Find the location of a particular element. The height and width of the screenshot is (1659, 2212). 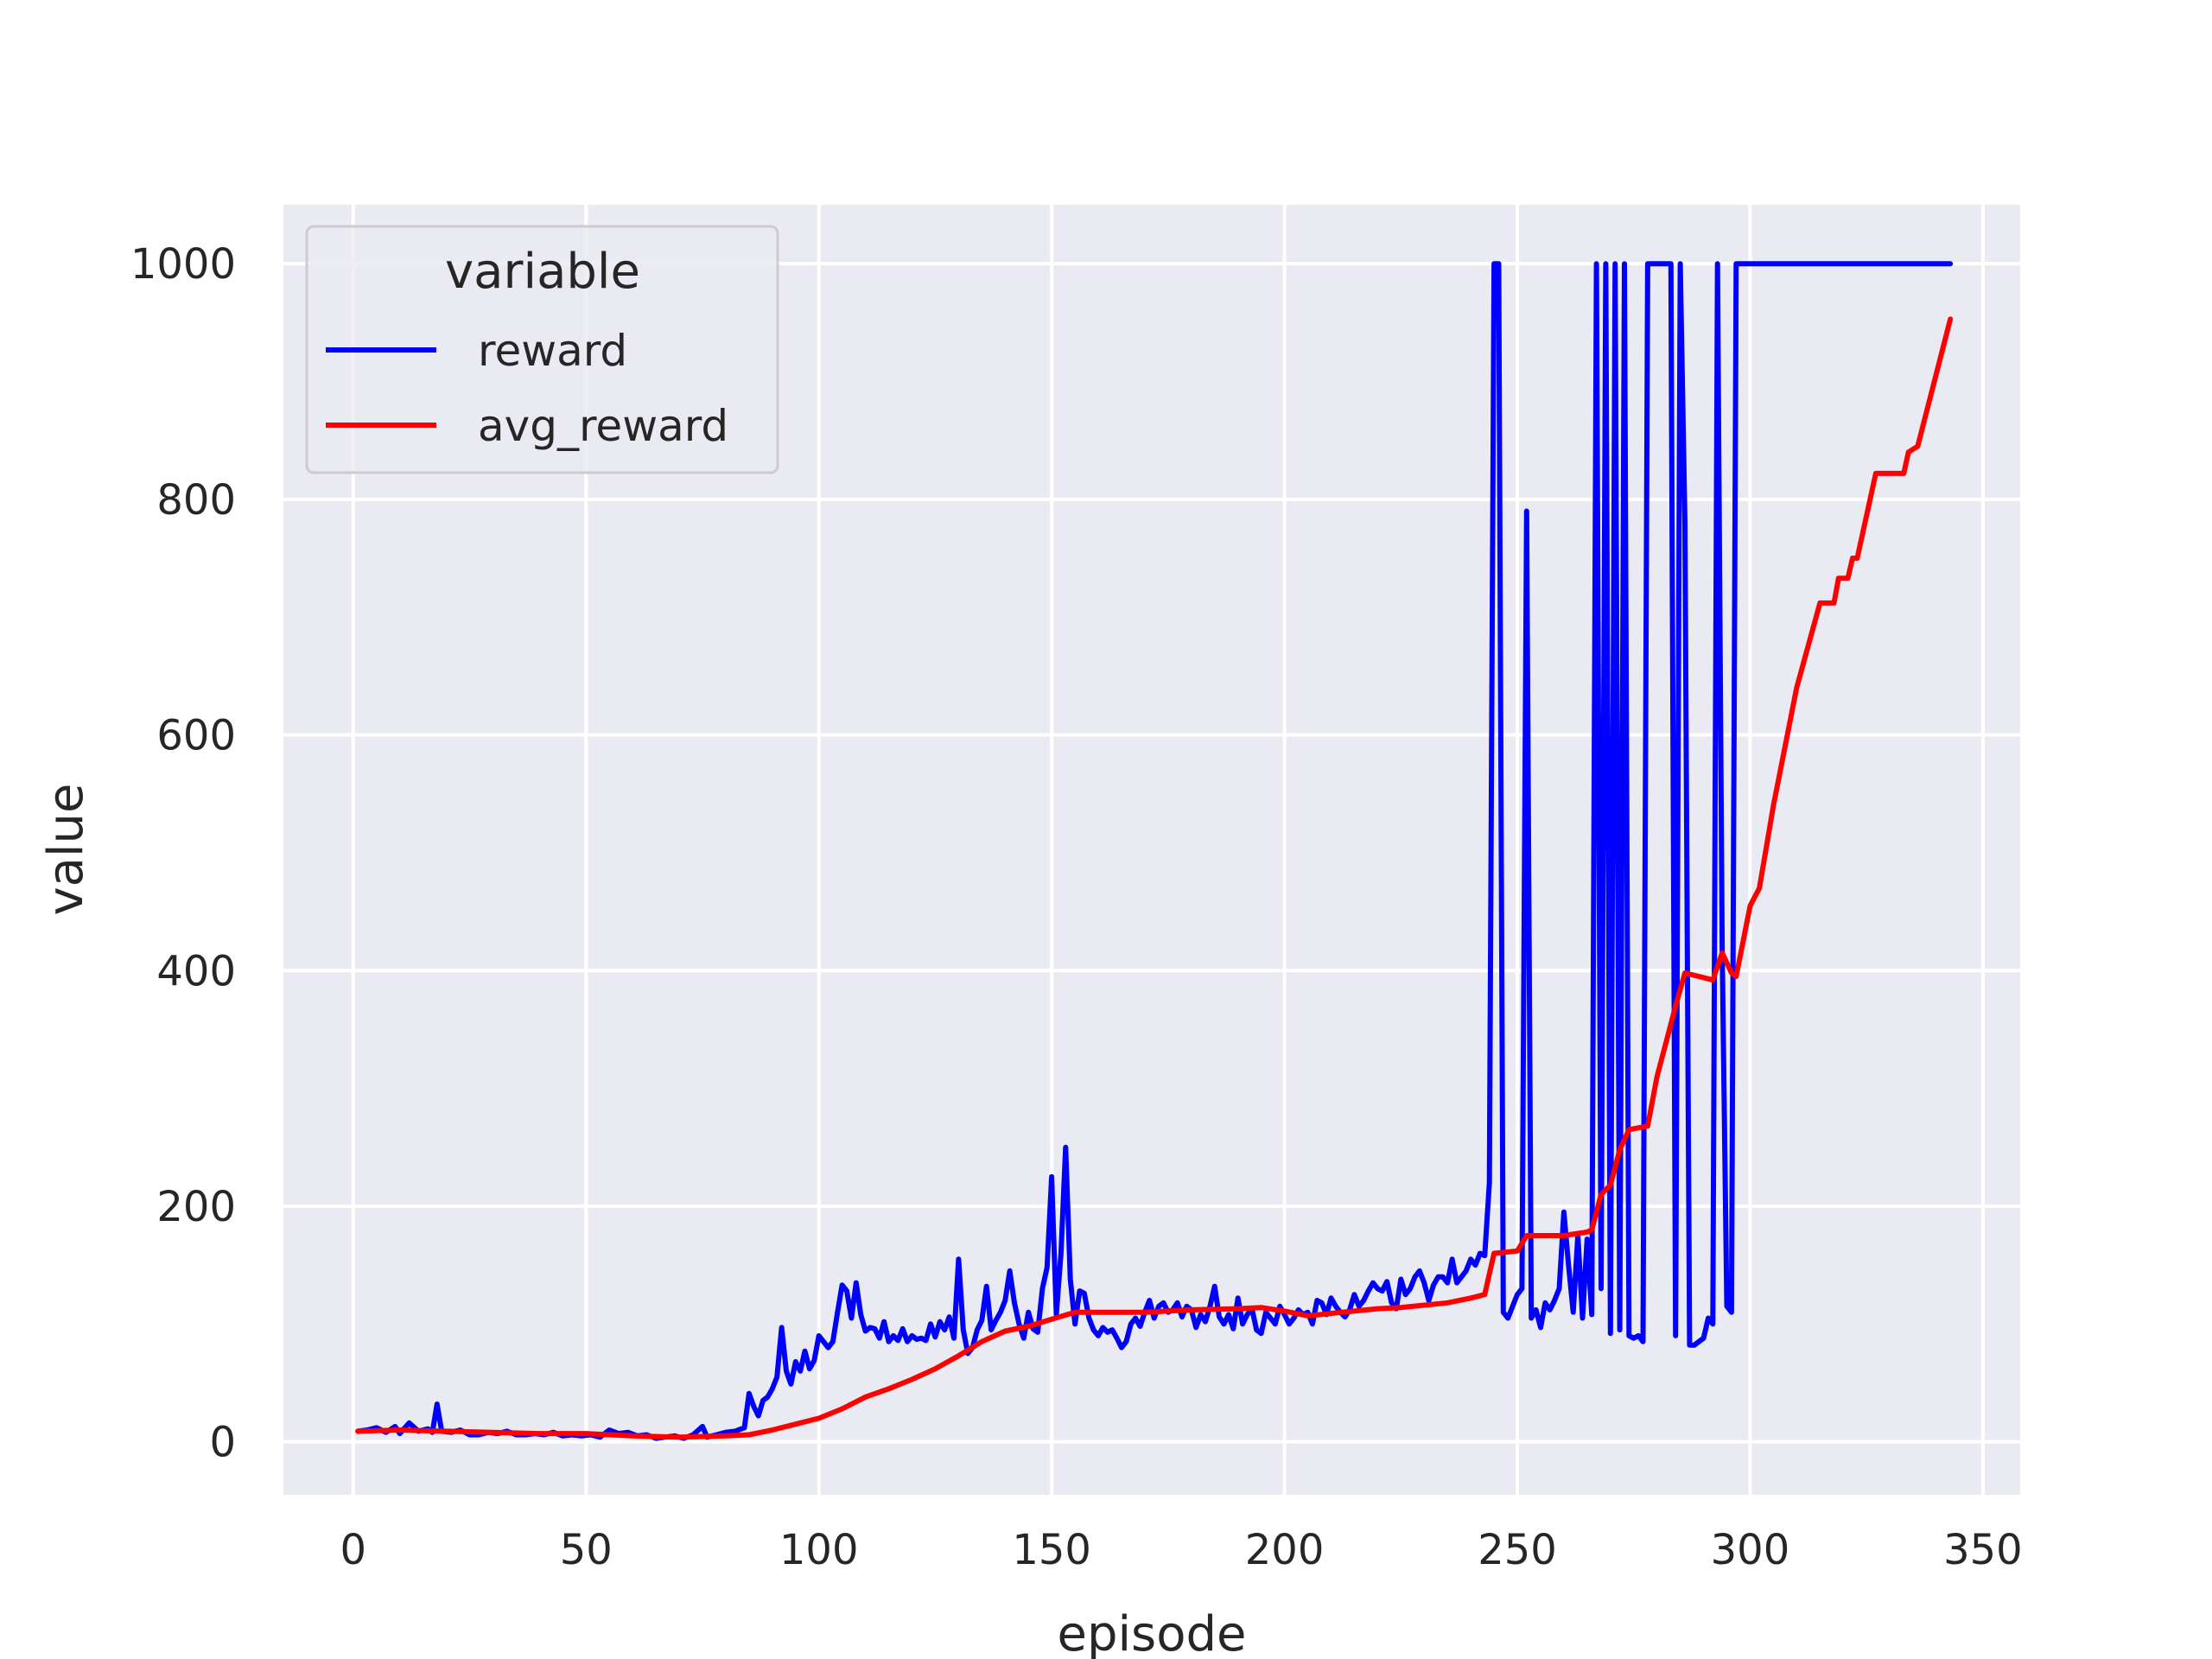

legend-label-reward: reward is located at coordinates (552, 351).